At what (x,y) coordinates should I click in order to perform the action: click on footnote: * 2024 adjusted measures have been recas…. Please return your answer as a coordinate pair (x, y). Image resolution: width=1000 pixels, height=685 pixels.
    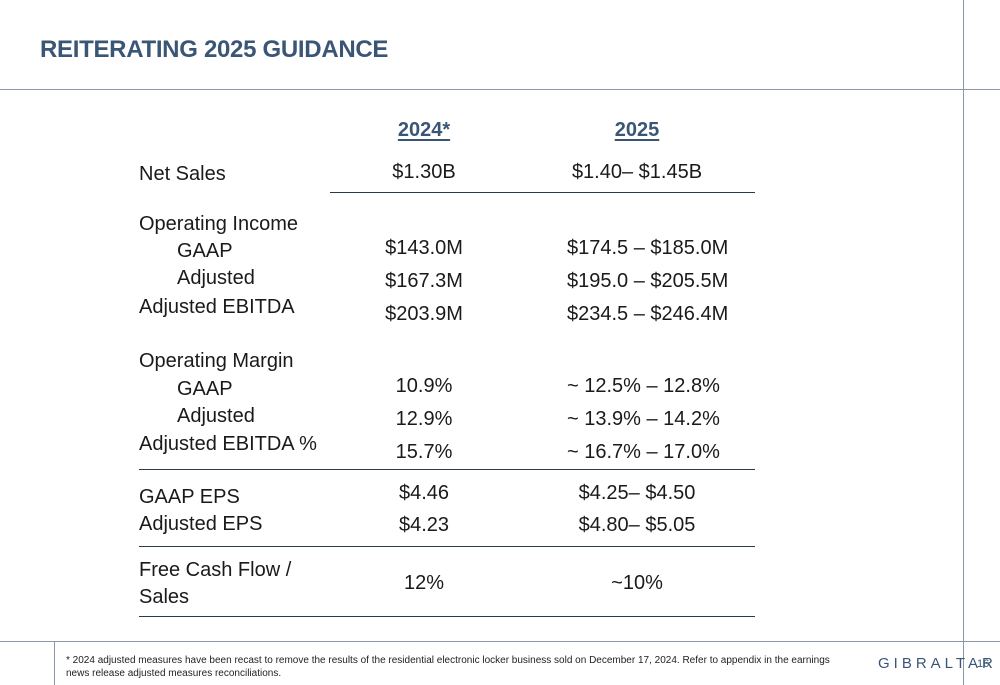
    Looking at the image, I should click on (448, 667).